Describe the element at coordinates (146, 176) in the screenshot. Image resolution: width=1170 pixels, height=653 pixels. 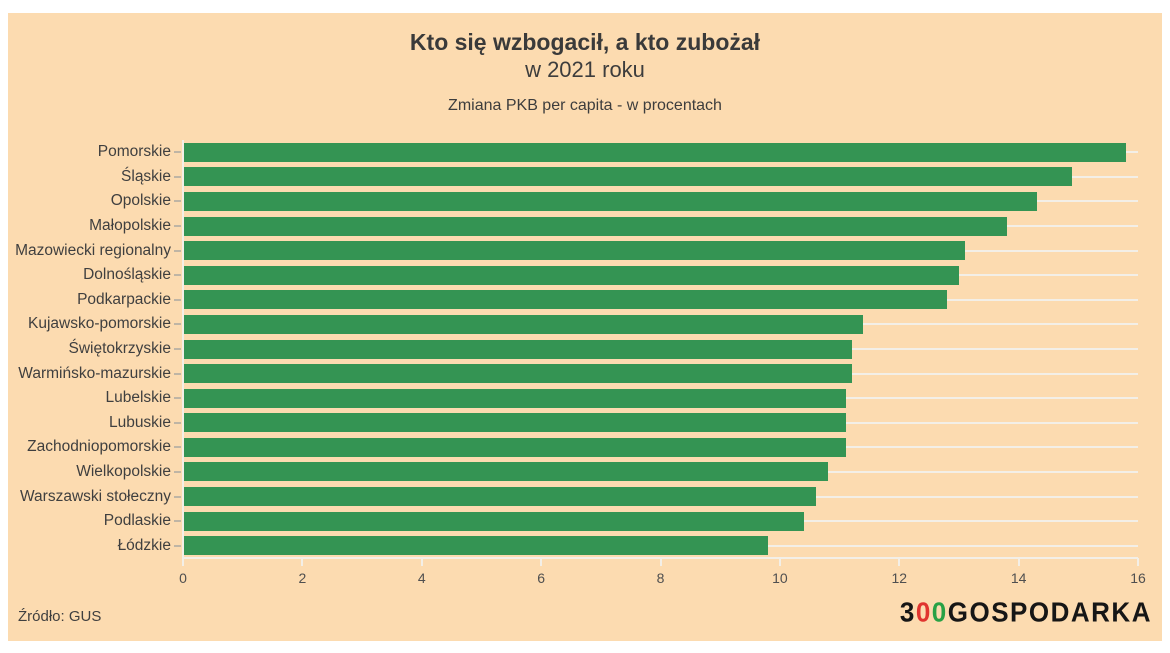
I see `y-axis-label: Śląskie` at that location.